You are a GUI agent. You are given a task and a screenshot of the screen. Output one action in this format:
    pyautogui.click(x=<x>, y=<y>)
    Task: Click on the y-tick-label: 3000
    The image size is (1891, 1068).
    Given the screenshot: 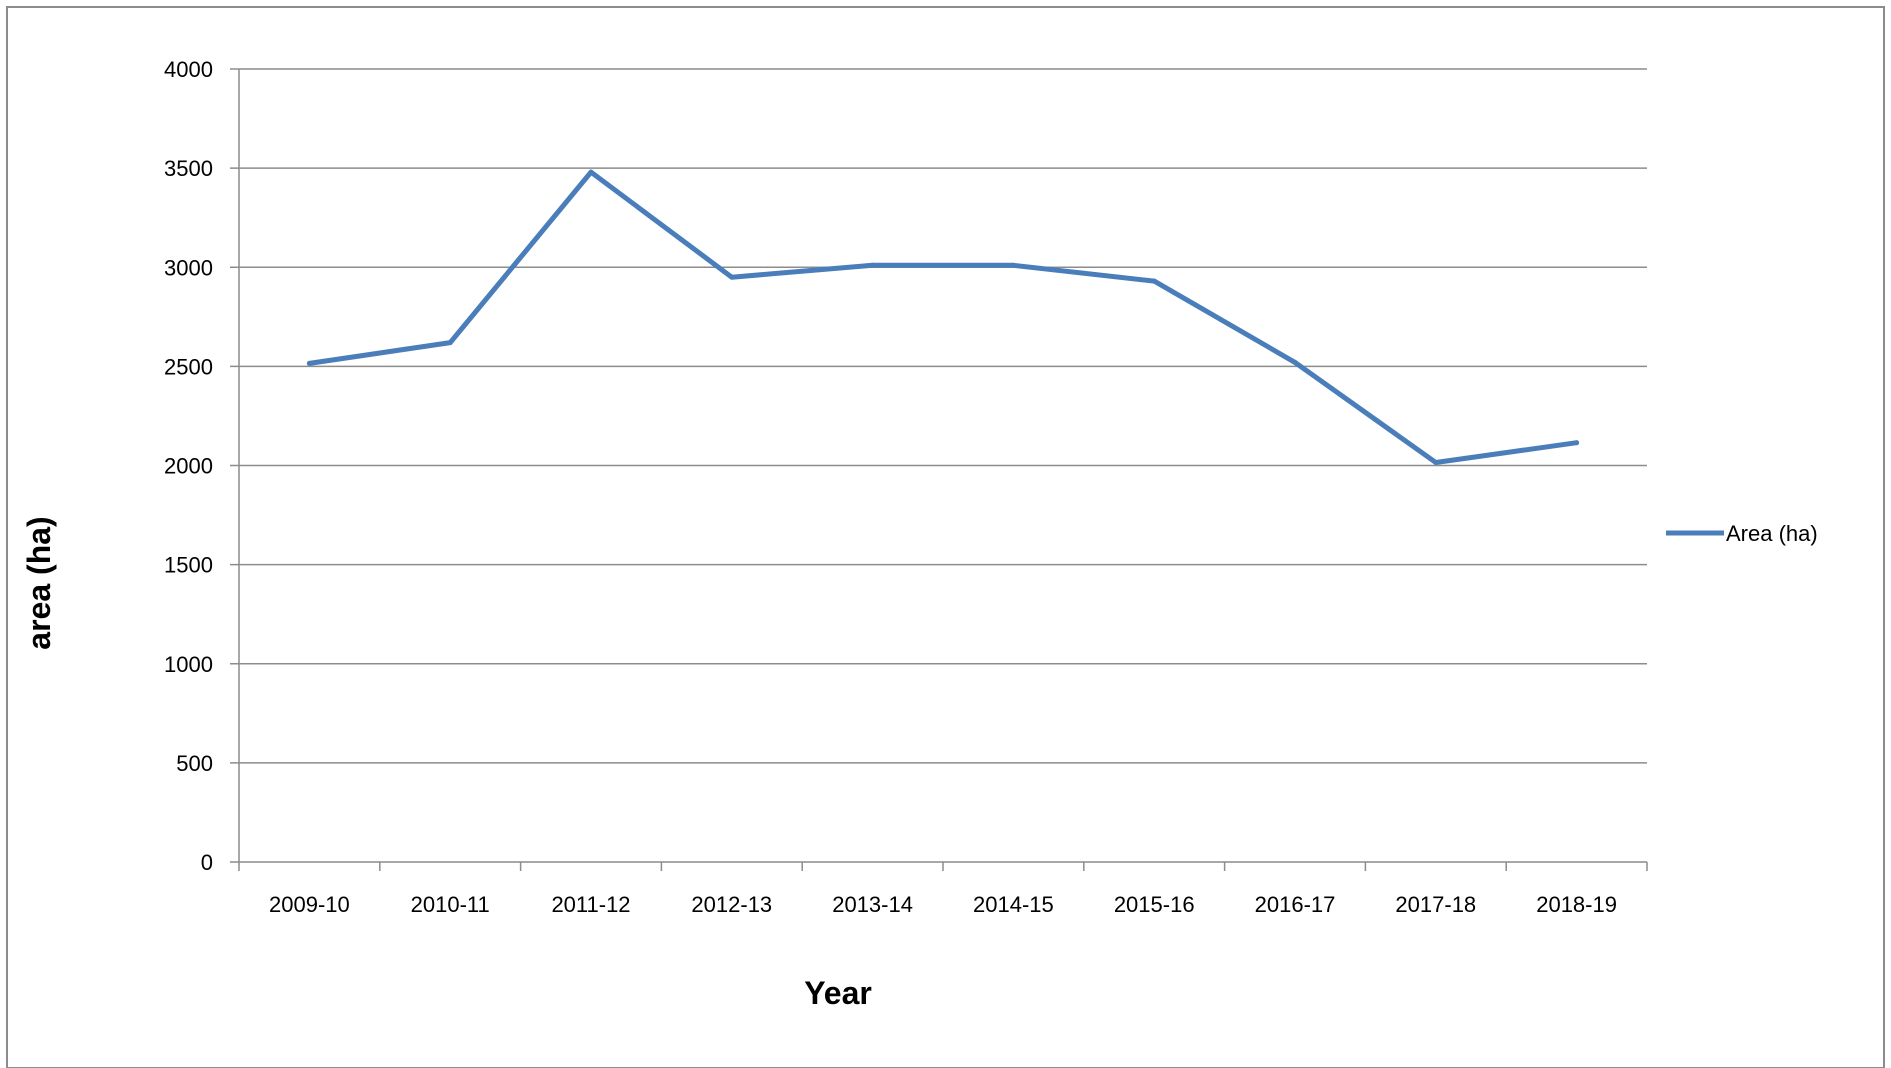 What is the action you would take?
    pyautogui.click(x=188, y=267)
    